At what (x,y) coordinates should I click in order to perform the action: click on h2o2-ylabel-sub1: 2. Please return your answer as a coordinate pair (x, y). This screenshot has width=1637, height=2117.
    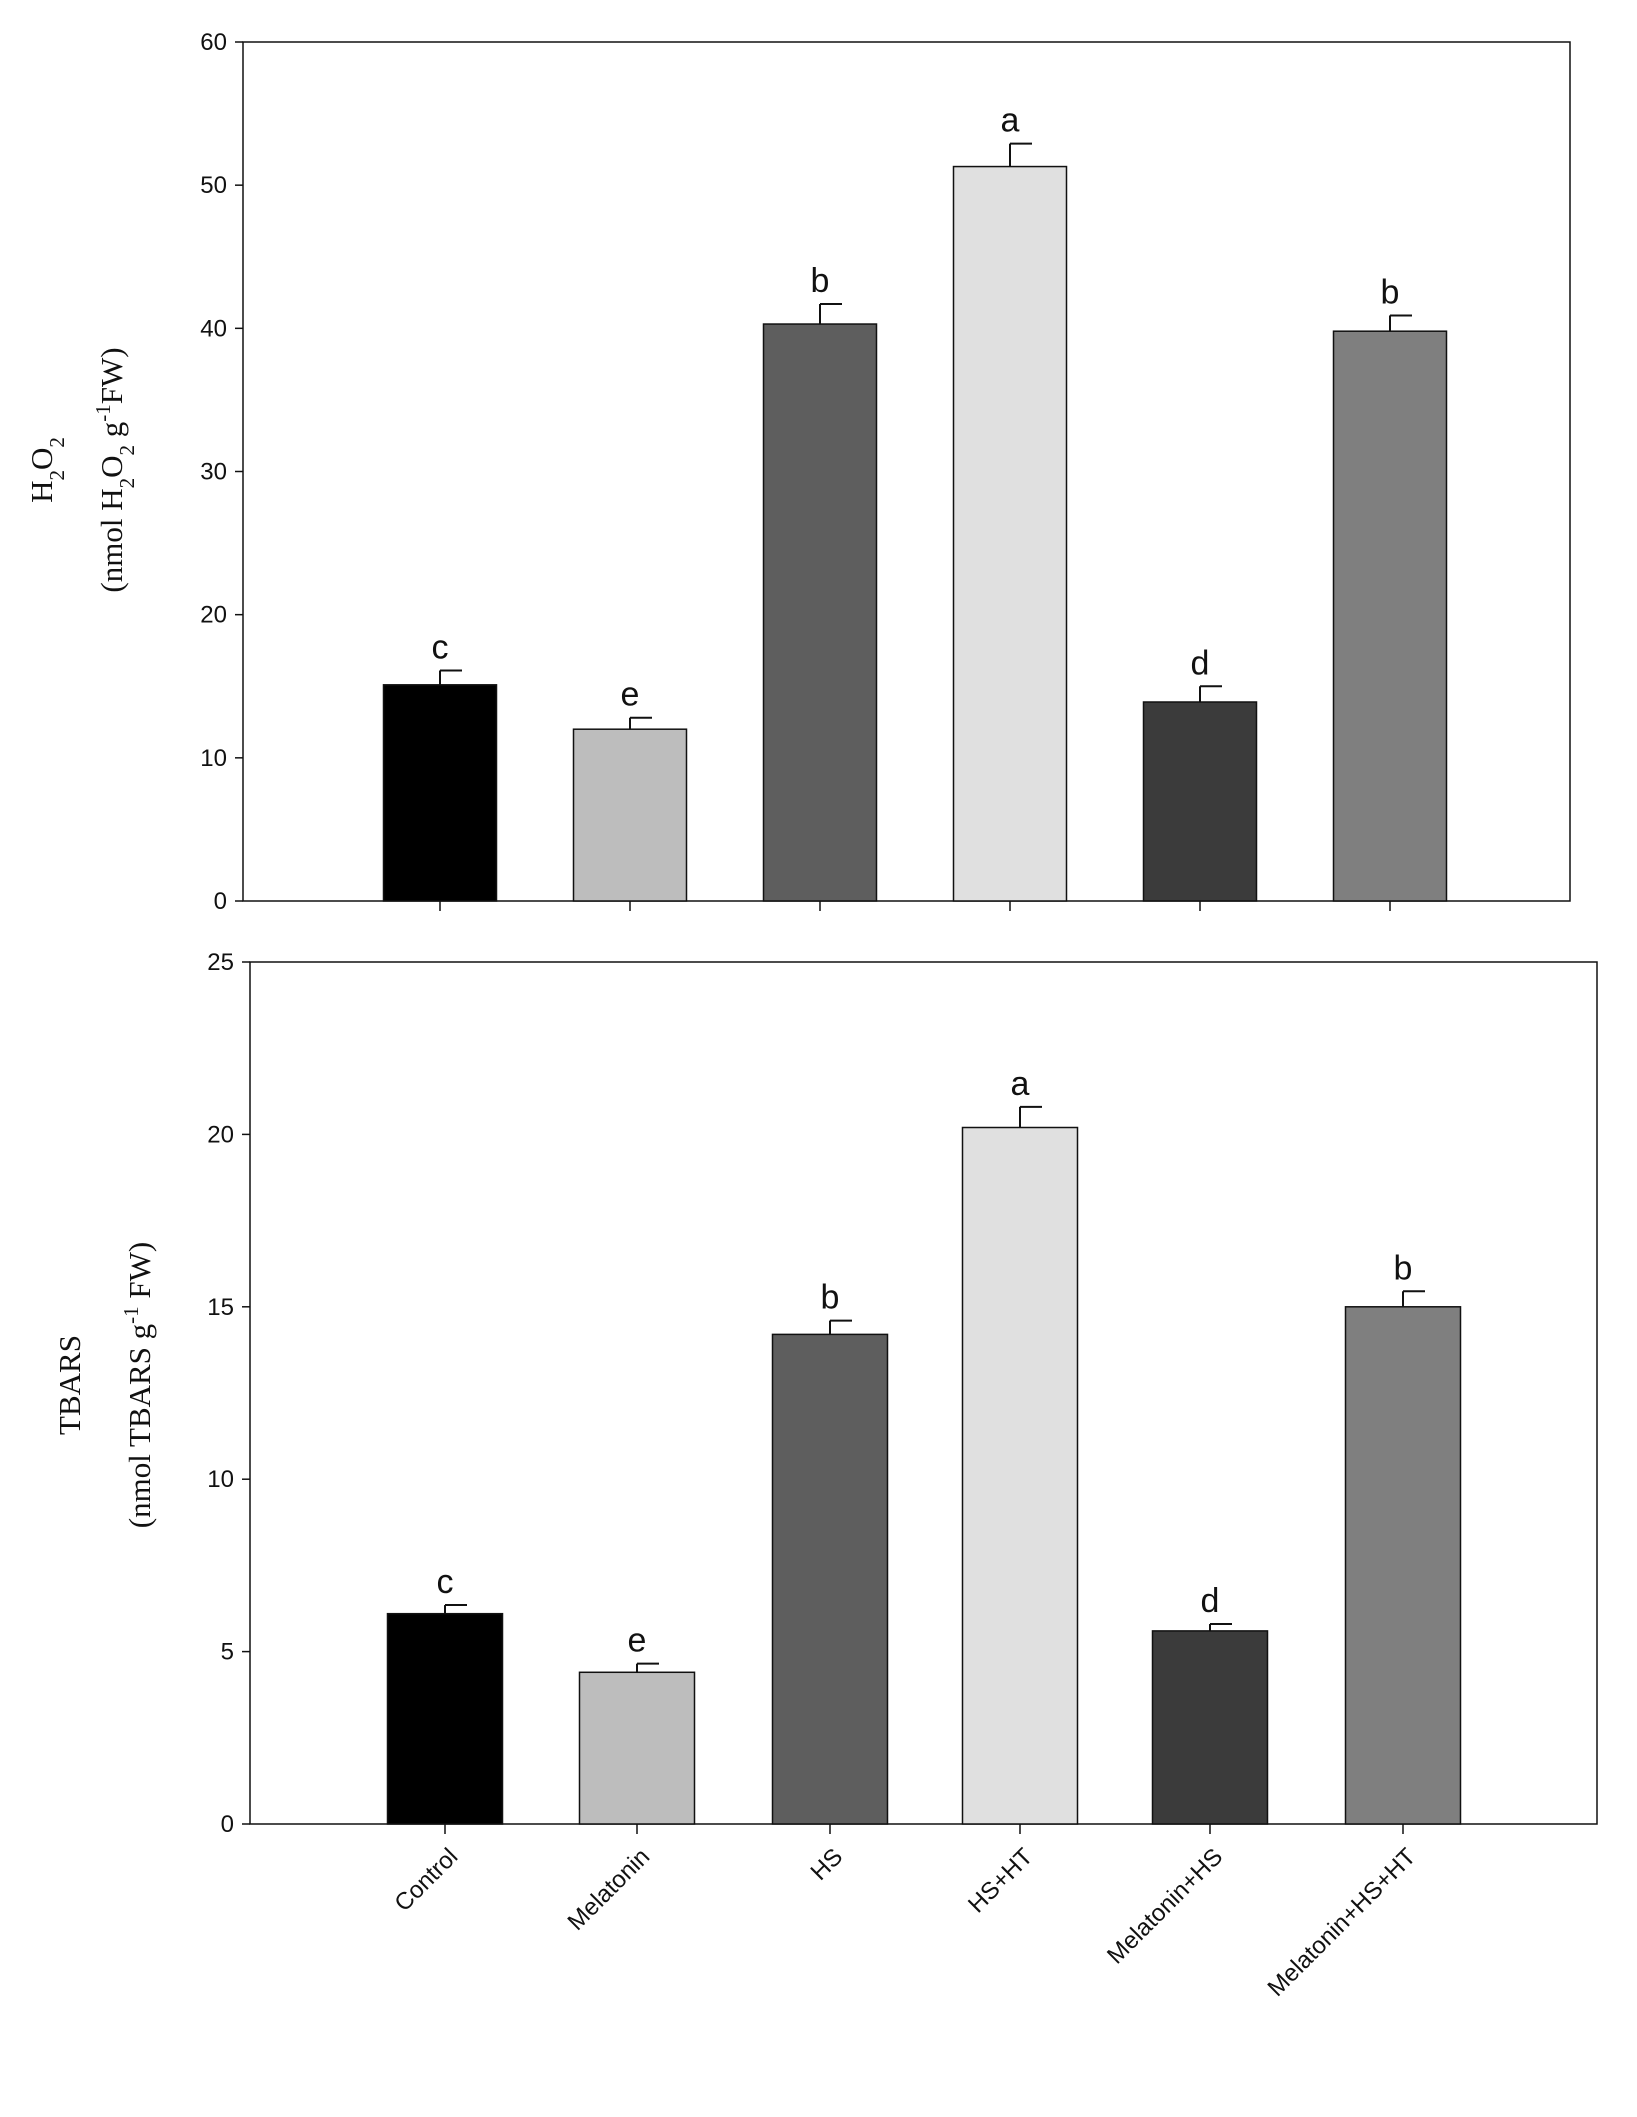
    Looking at the image, I should click on (57, 475).